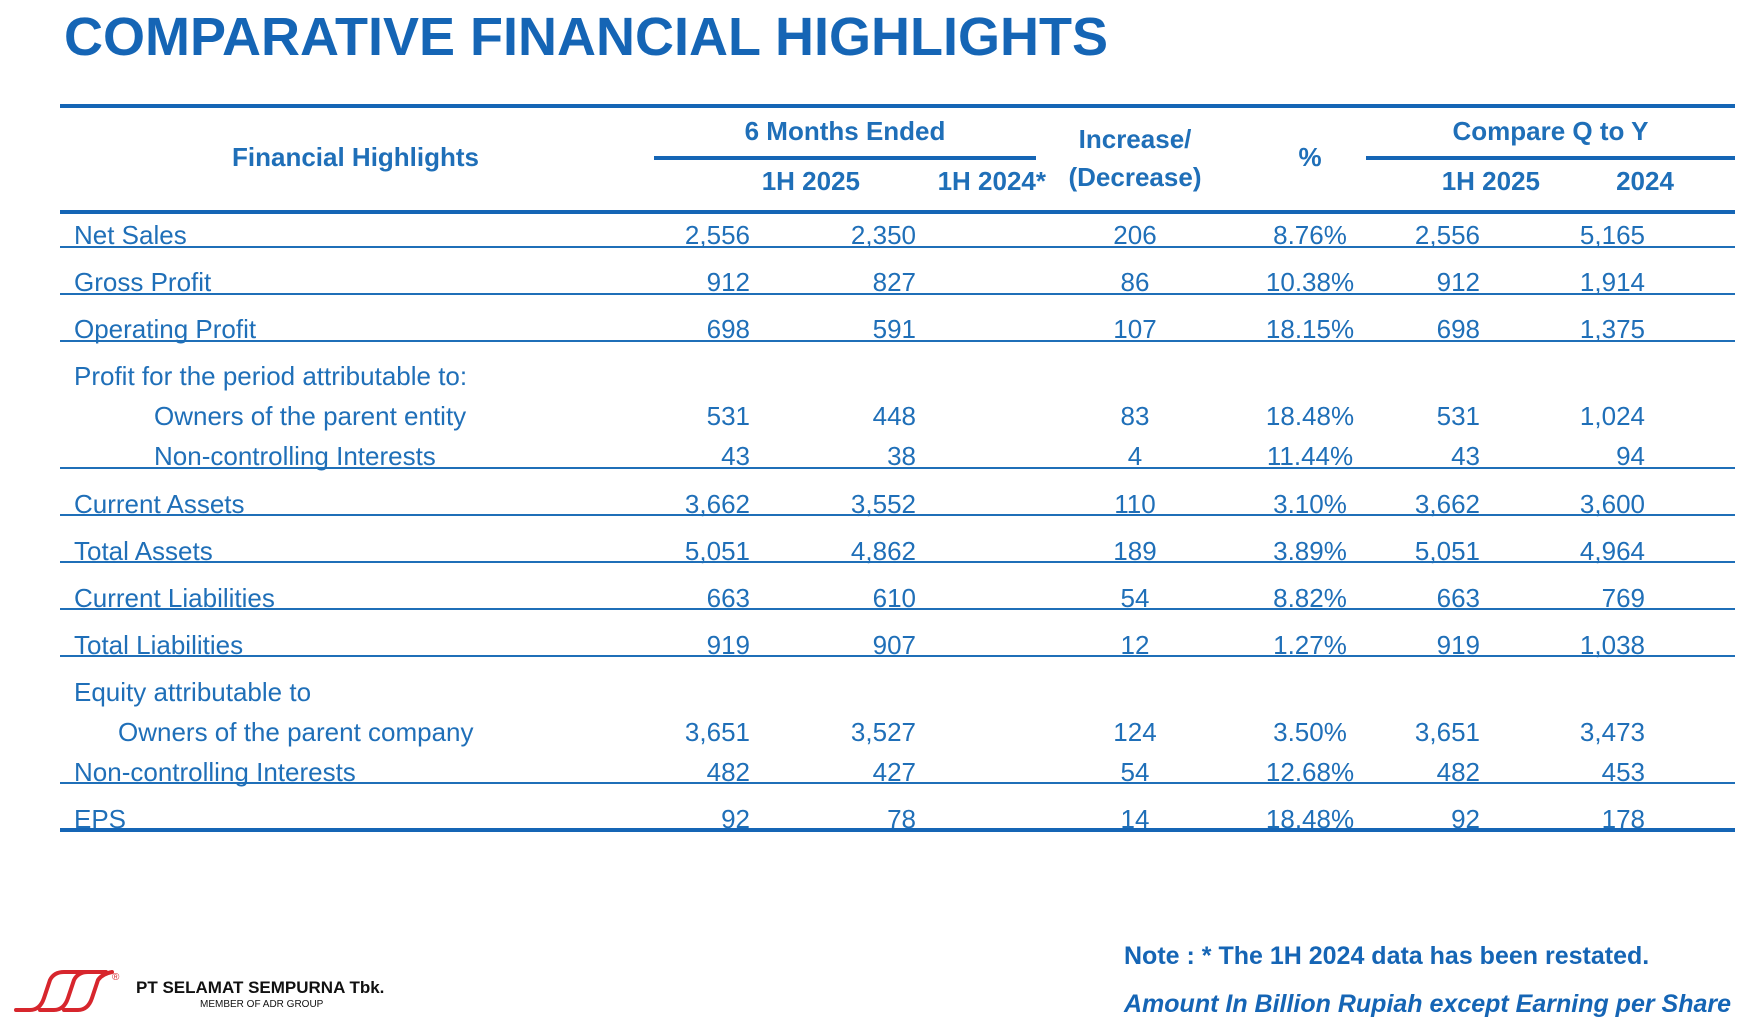  What do you see at coordinates (717, 235) in the screenshot?
I see `cell-1h2025: 2,556` at bounding box center [717, 235].